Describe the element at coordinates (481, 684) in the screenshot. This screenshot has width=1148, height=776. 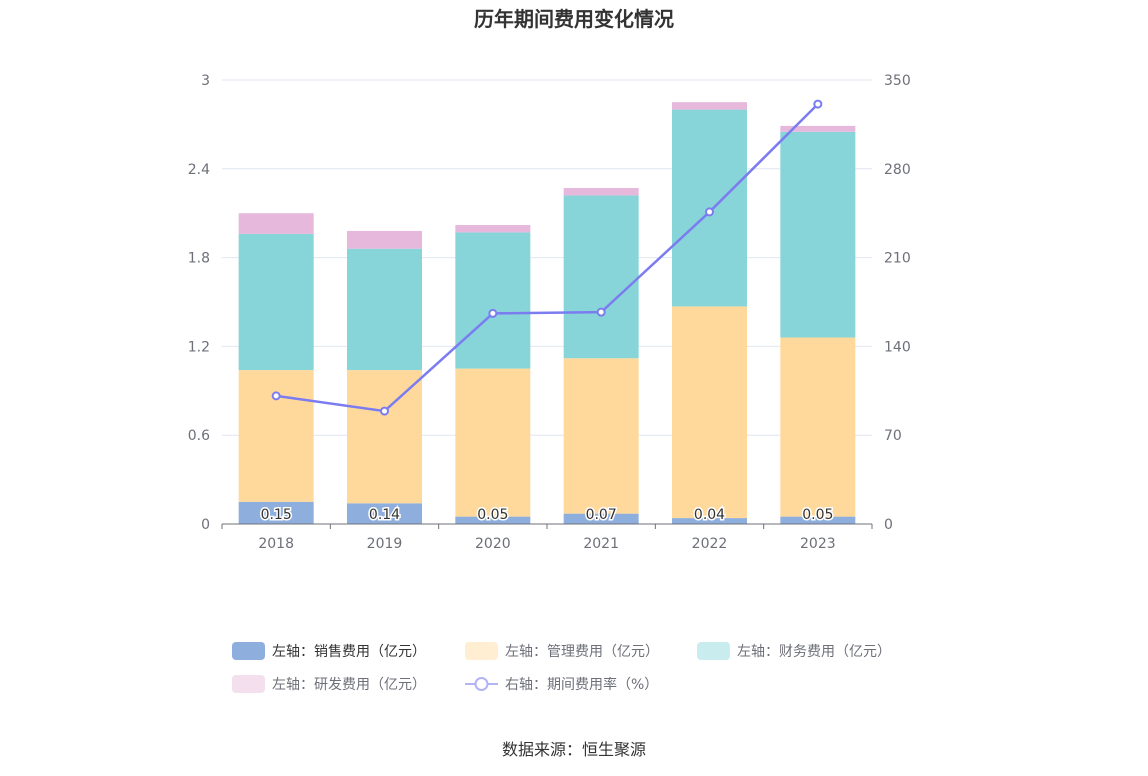
I see `legend-marker` at that location.